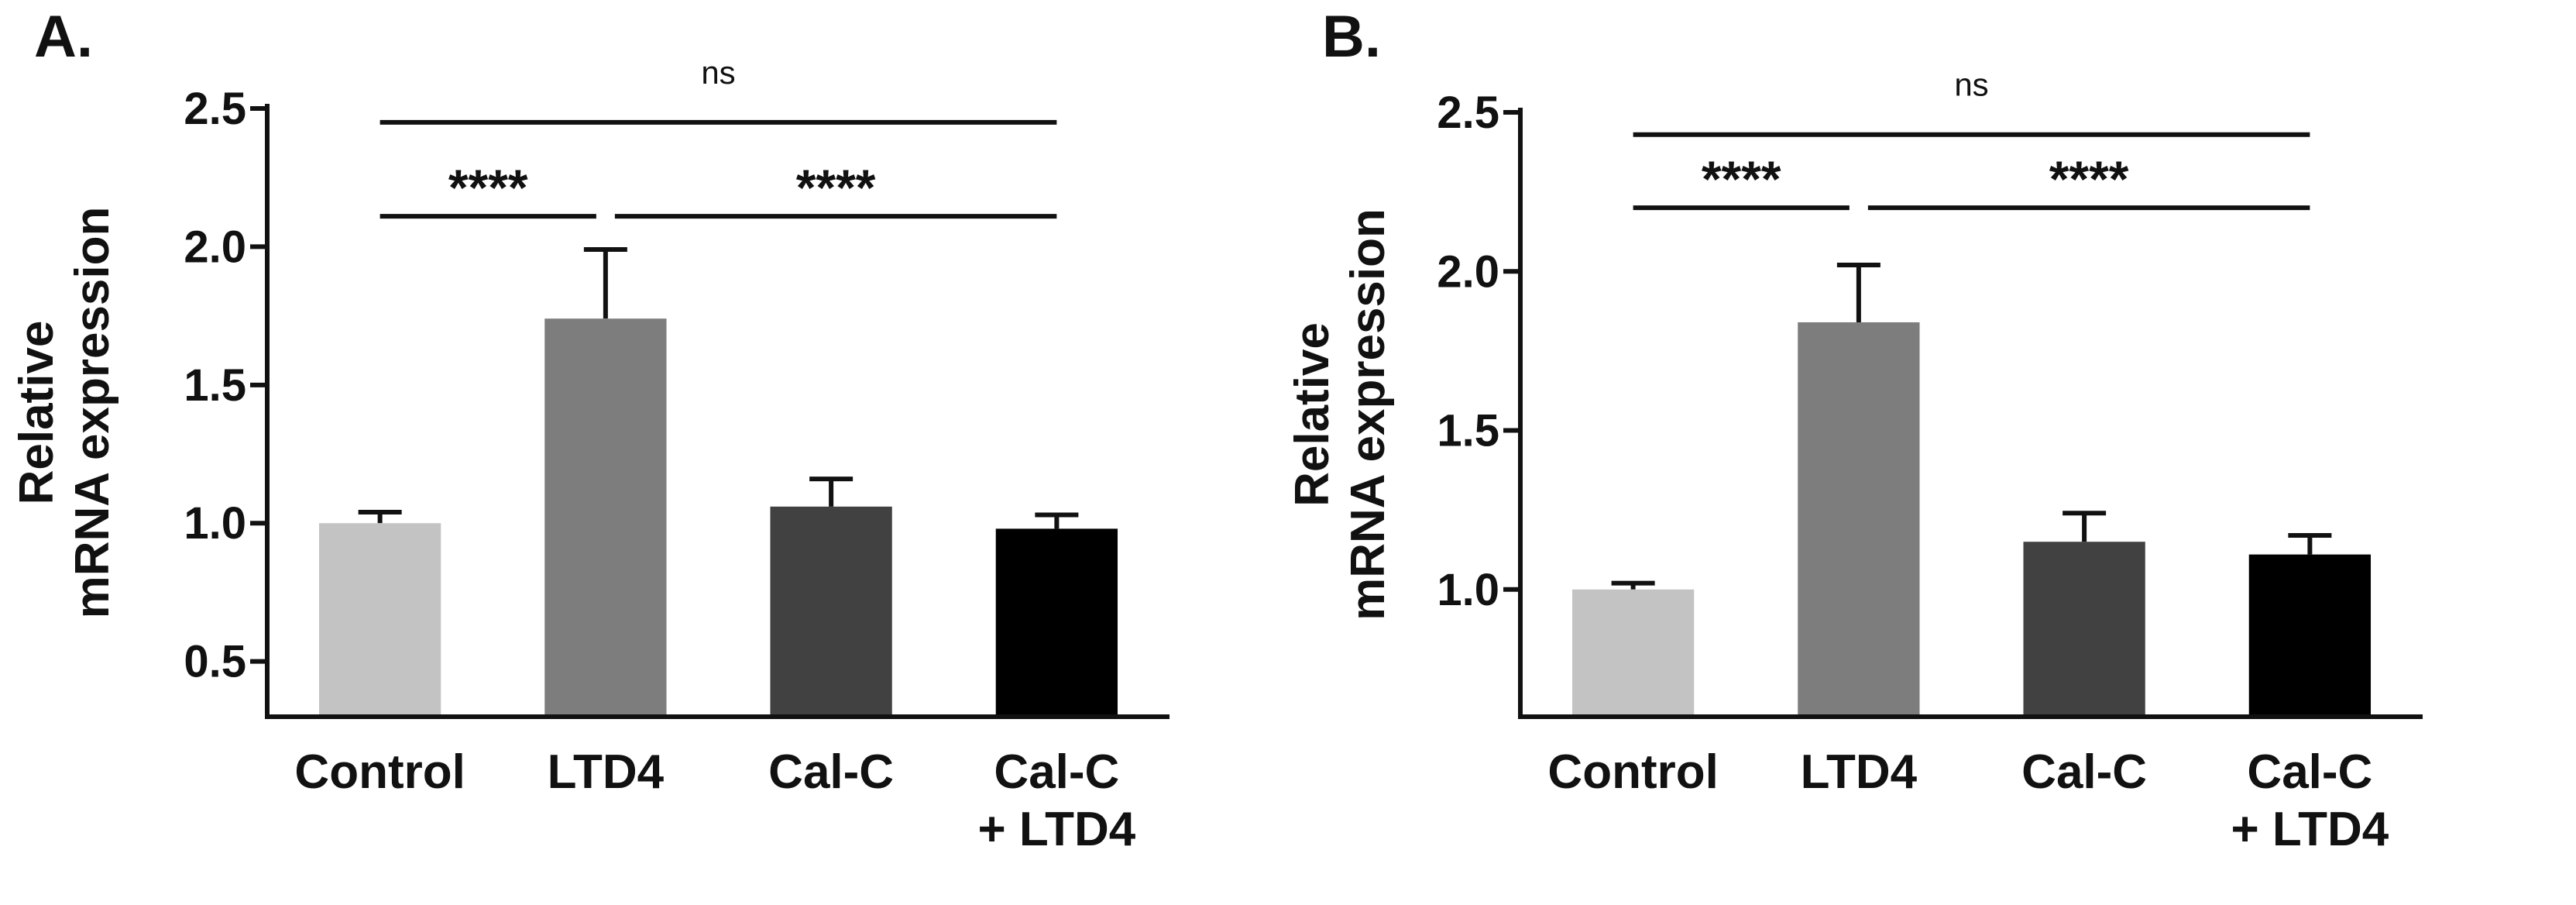 The height and width of the screenshot is (905, 2576). What do you see at coordinates (63, 37) in the screenshot?
I see `panel-label-a: A.` at bounding box center [63, 37].